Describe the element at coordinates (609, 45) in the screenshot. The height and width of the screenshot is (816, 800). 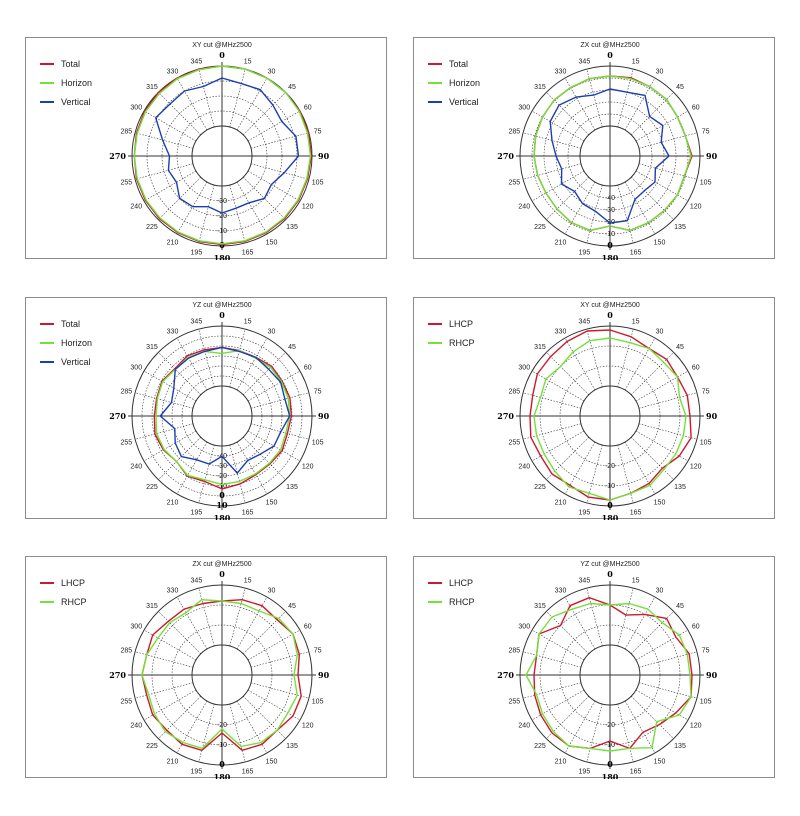
I see `chart-title: ZX cut @MHz2500` at that location.